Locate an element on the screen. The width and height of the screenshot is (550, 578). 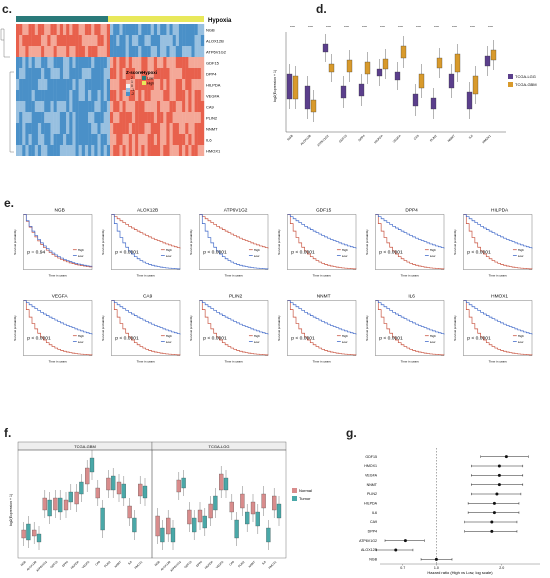
heatmap-gene-label: NGB is located at coordinates (210, 30).